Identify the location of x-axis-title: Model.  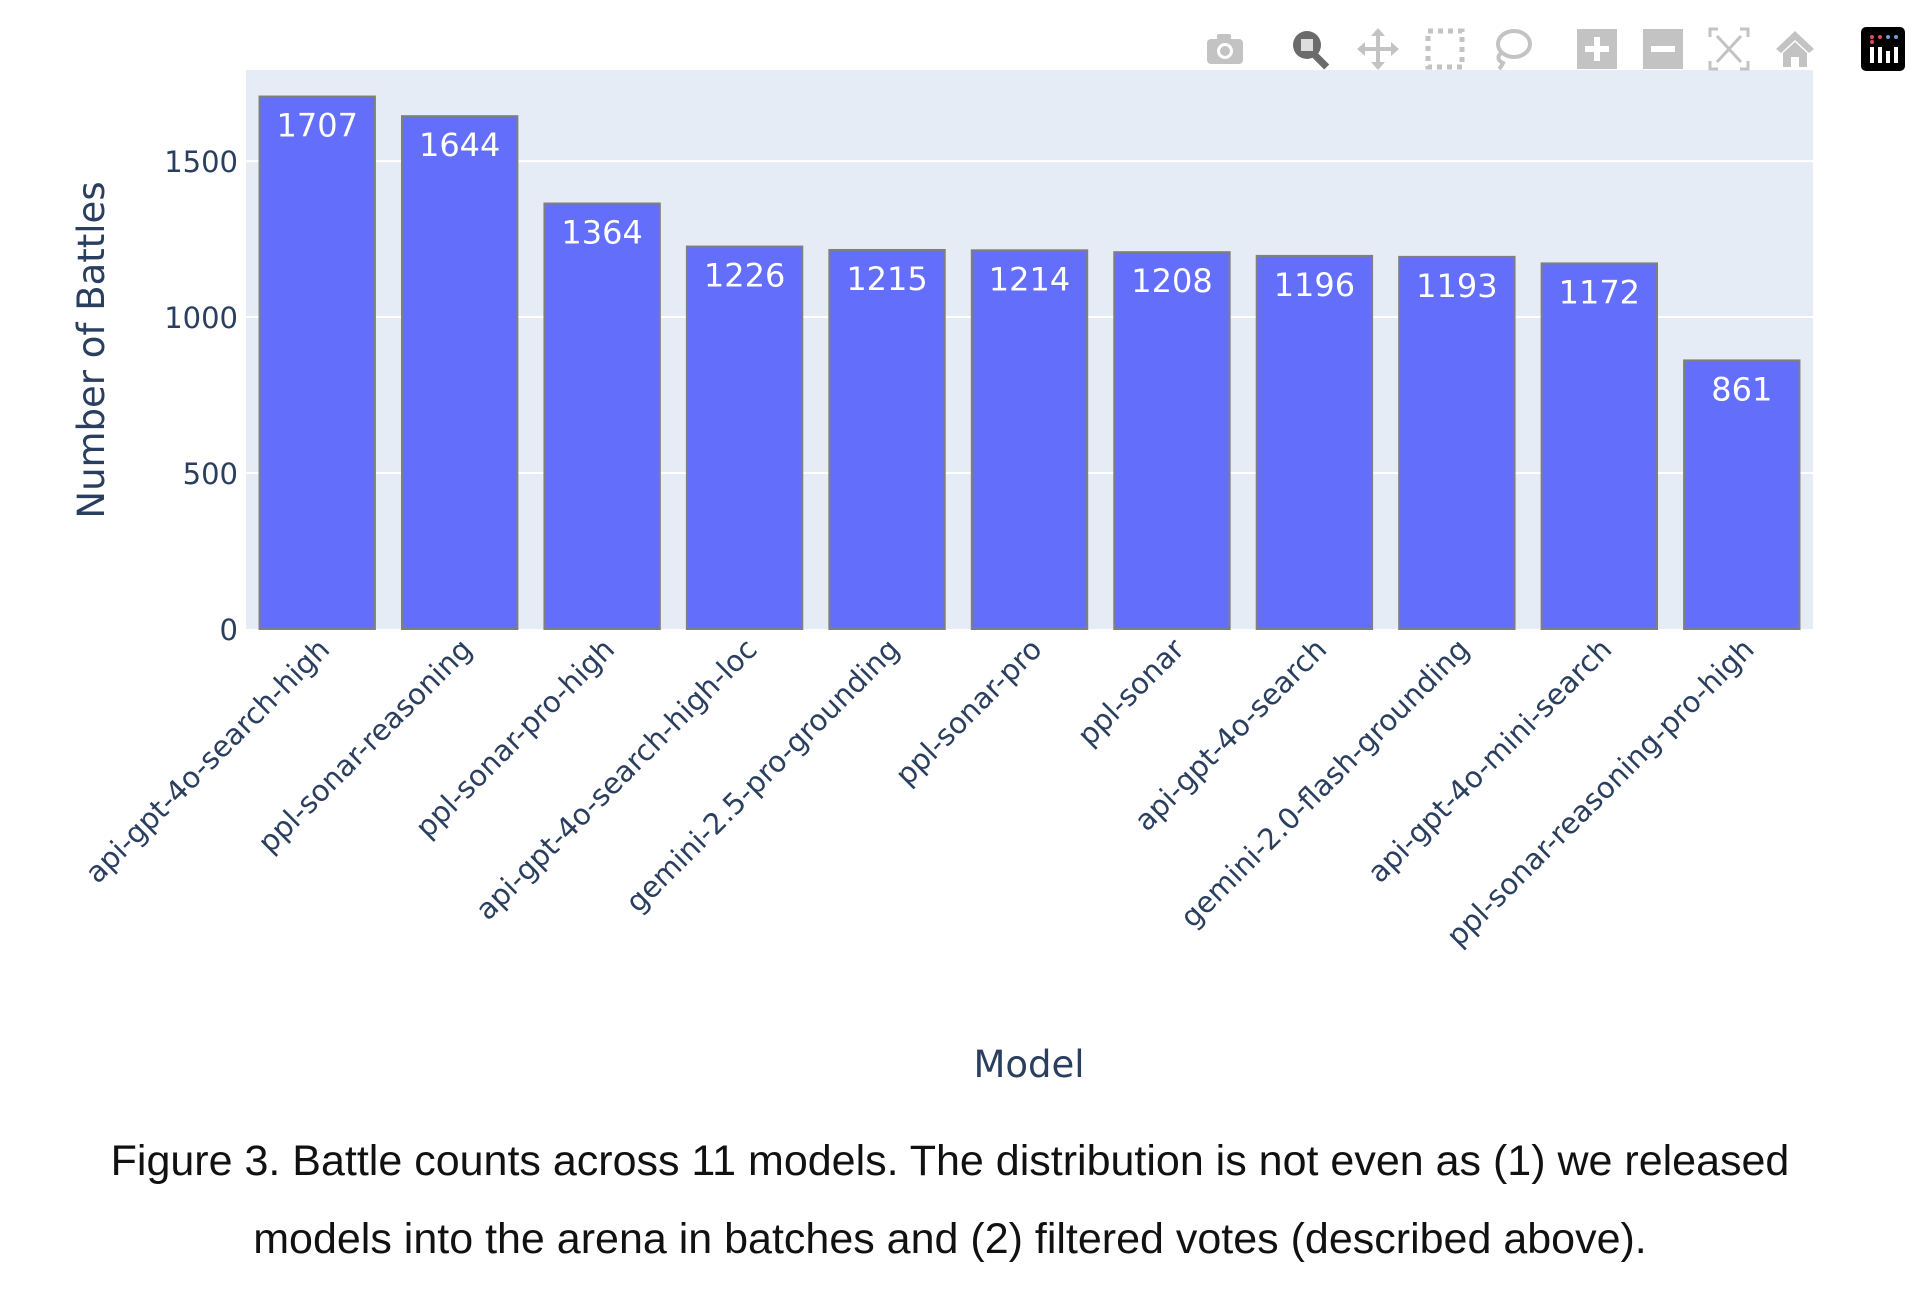
(1028, 1064).